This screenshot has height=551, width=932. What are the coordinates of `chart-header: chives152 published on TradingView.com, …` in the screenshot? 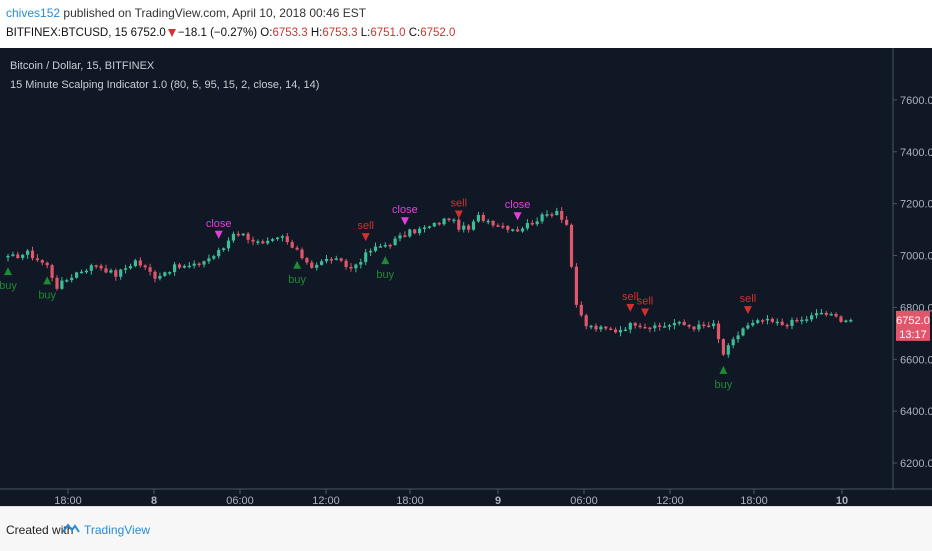 It's located at (466, 24).